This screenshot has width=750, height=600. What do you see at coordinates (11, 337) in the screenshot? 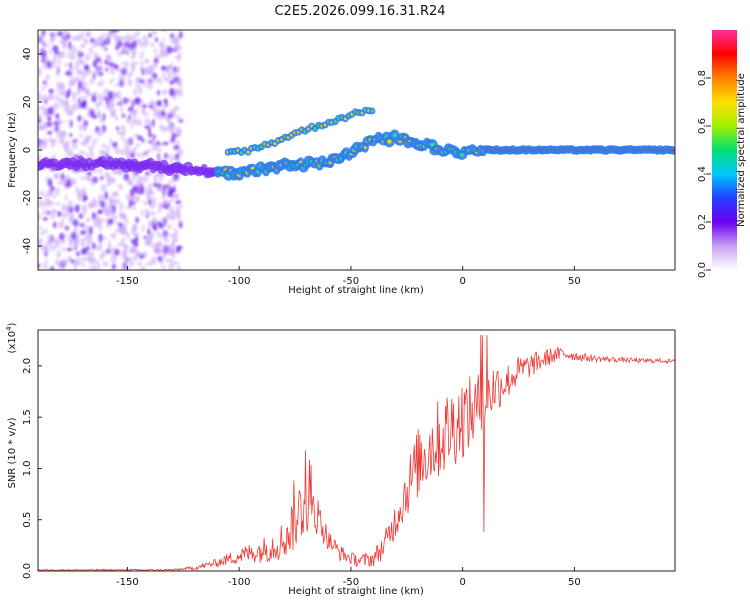
I see `snr-scale-label: (x104)` at bounding box center [11, 337].